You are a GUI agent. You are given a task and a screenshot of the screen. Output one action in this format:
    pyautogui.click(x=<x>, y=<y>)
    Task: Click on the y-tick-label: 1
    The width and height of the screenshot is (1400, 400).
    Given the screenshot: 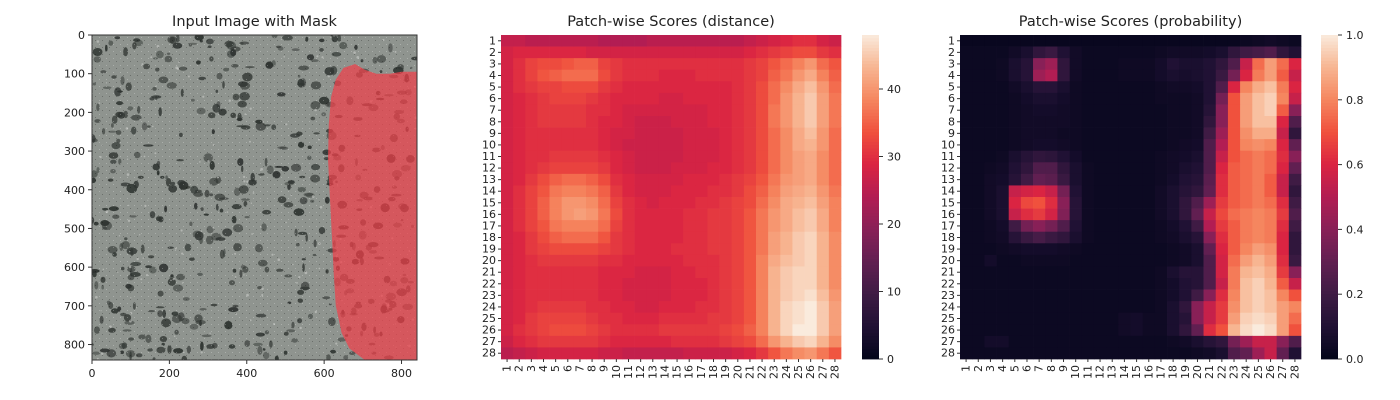 What is the action you would take?
    pyautogui.click(x=951, y=40)
    